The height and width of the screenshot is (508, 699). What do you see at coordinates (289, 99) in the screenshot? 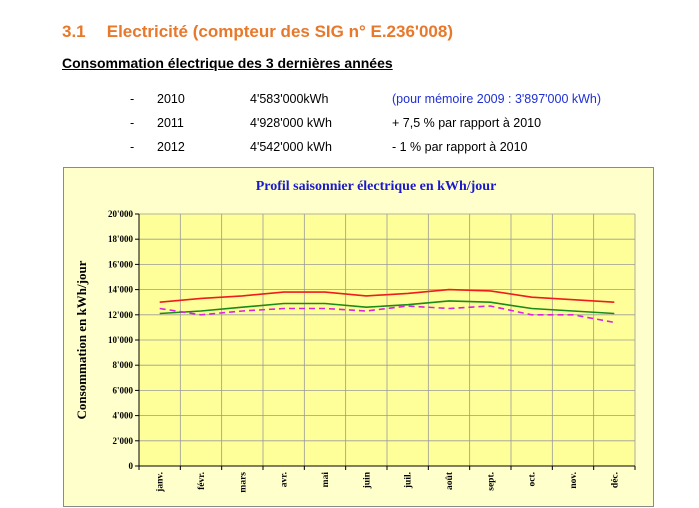
I see `row-value: 4'583'000kWh` at bounding box center [289, 99].